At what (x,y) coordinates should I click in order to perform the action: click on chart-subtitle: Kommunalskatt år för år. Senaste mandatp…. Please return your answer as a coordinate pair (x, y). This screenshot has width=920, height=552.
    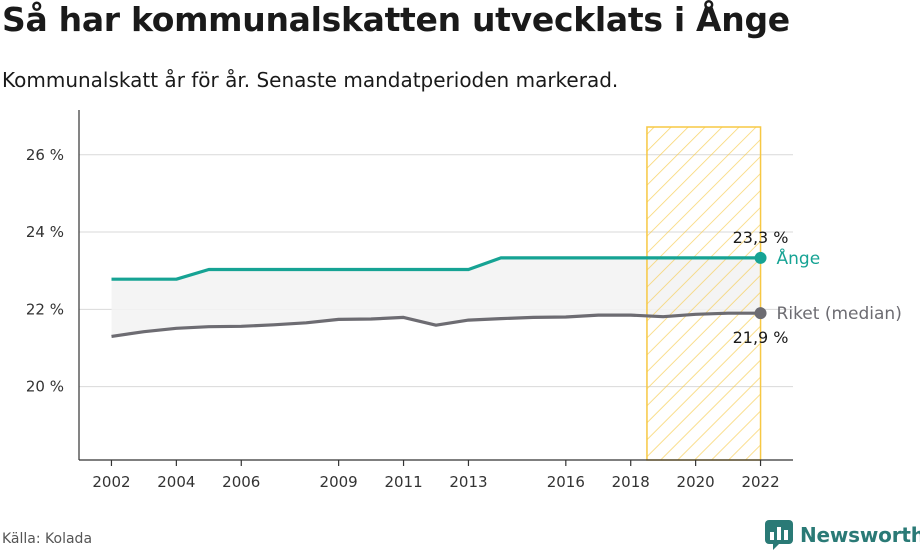
    Looking at the image, I should click on (310, 80).